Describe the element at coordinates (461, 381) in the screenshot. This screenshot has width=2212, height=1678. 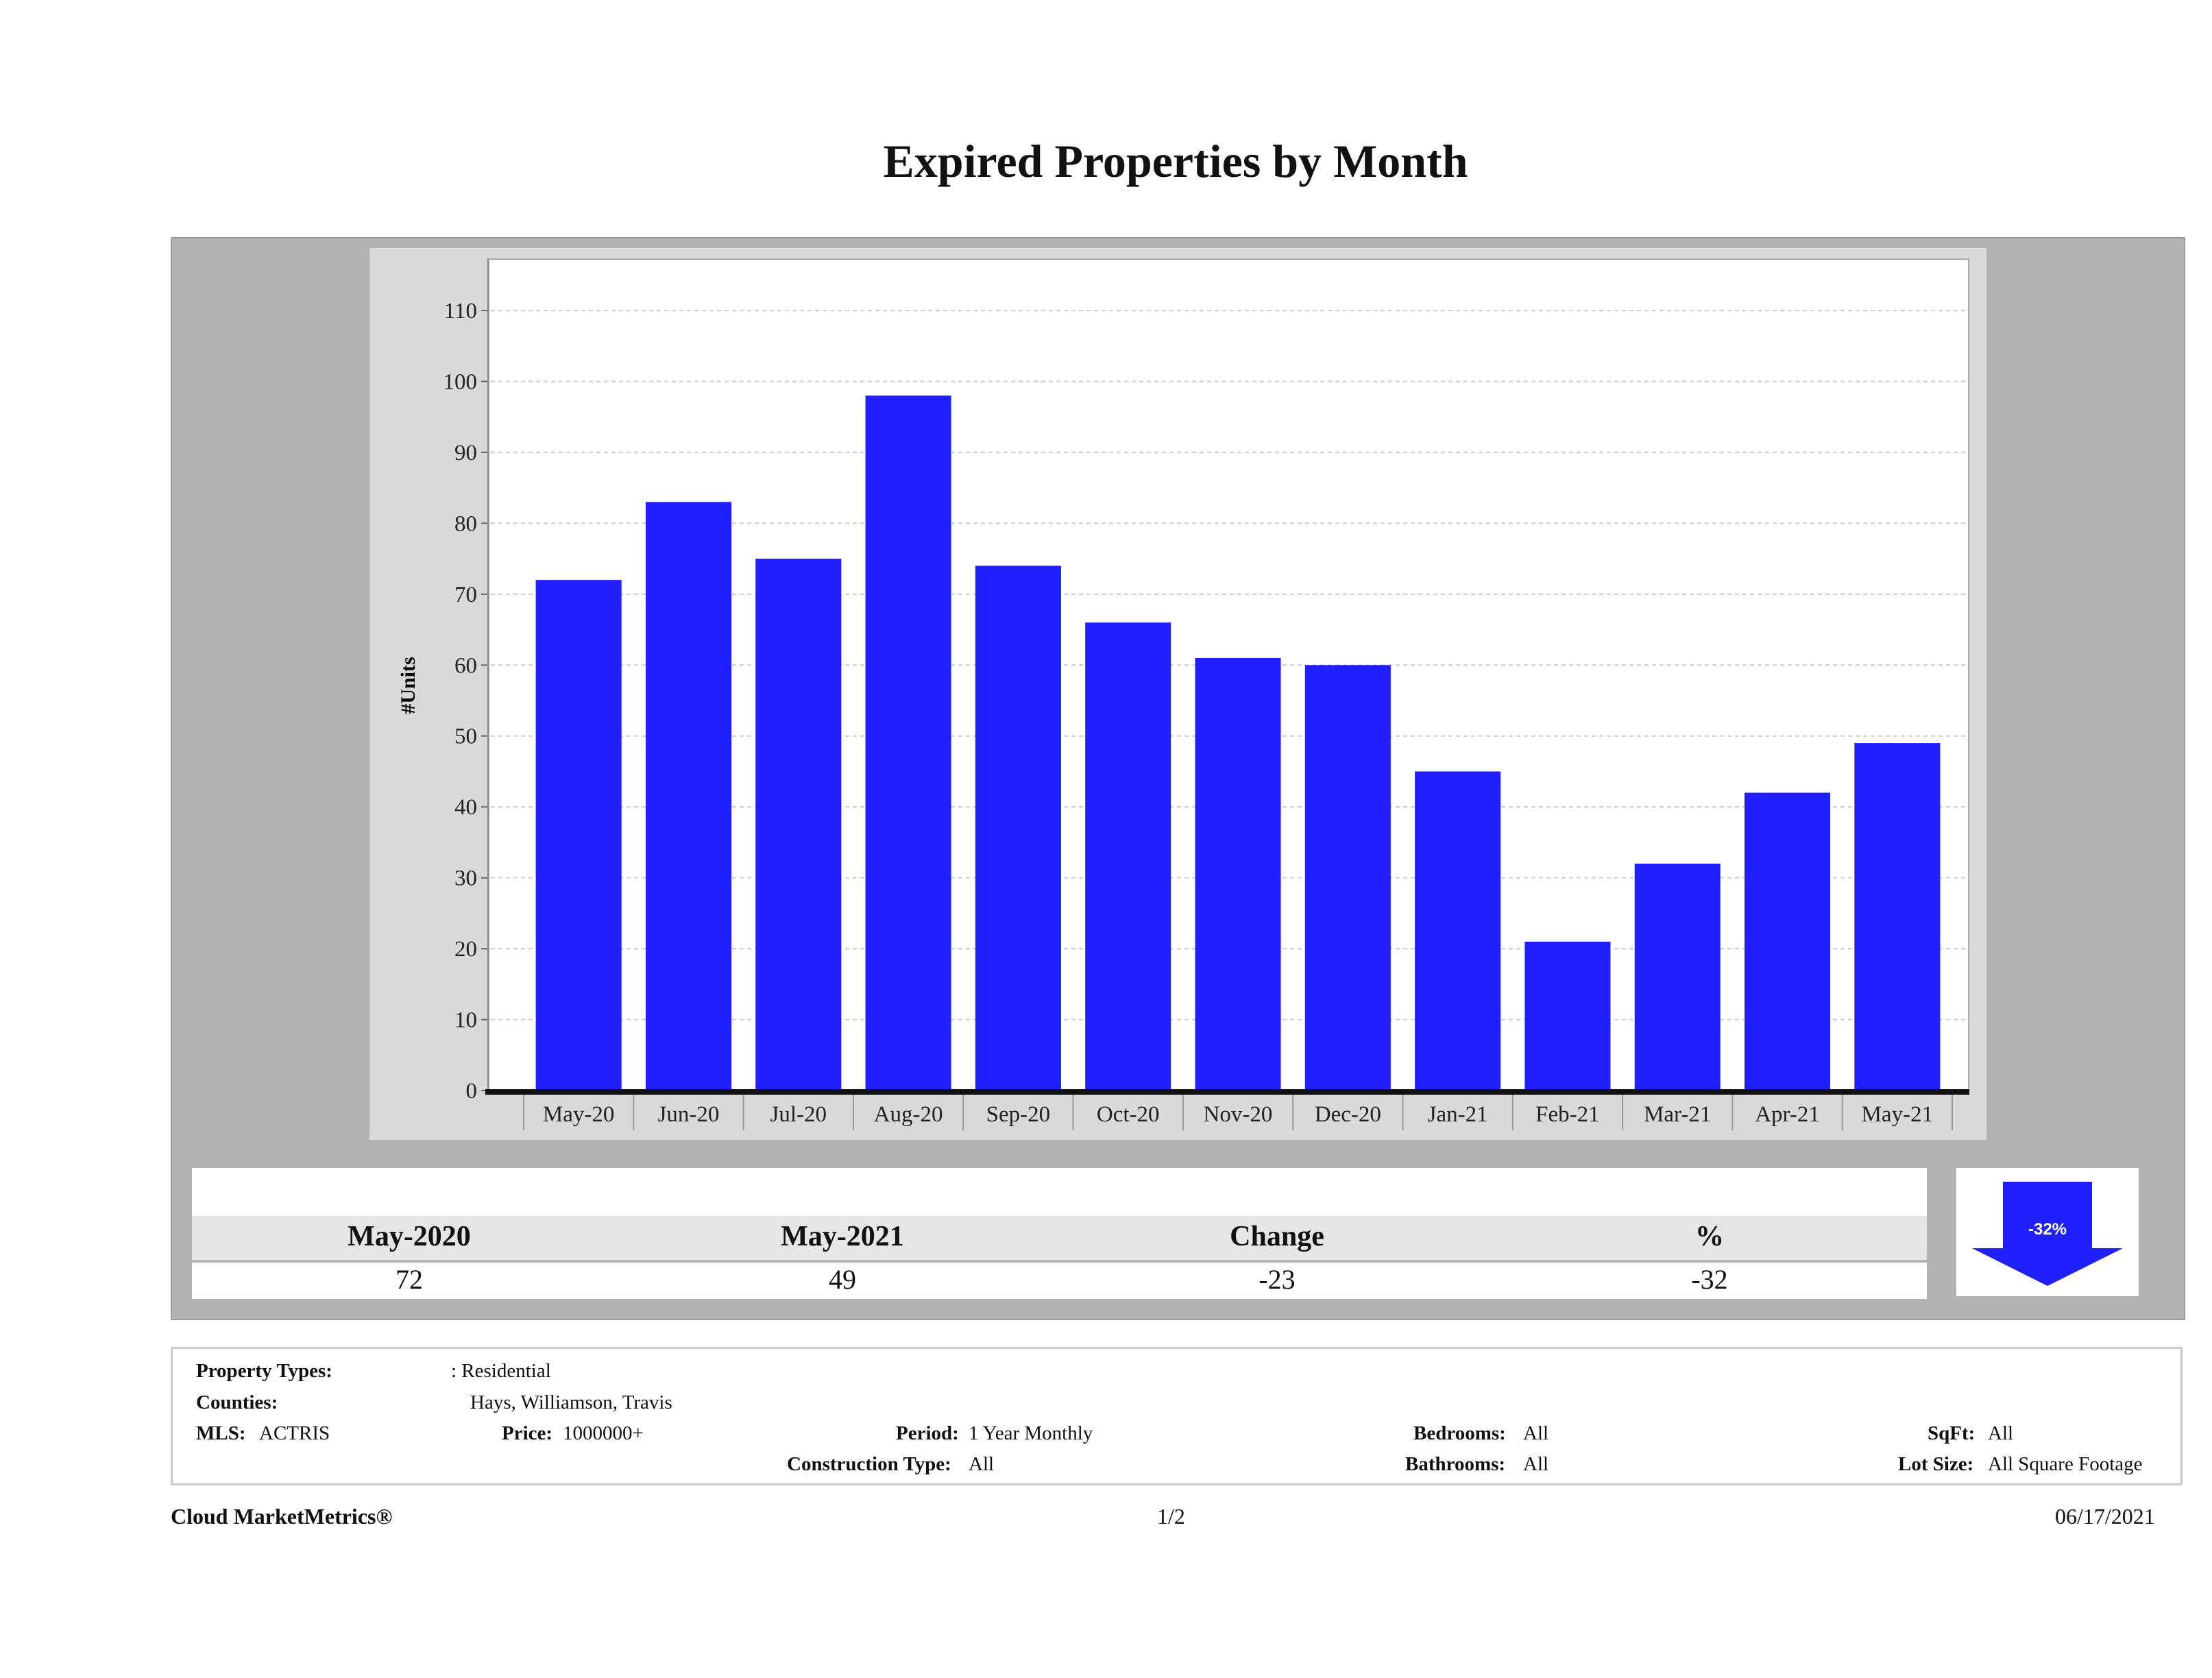
I see `y-tick-label: 100` at that location.